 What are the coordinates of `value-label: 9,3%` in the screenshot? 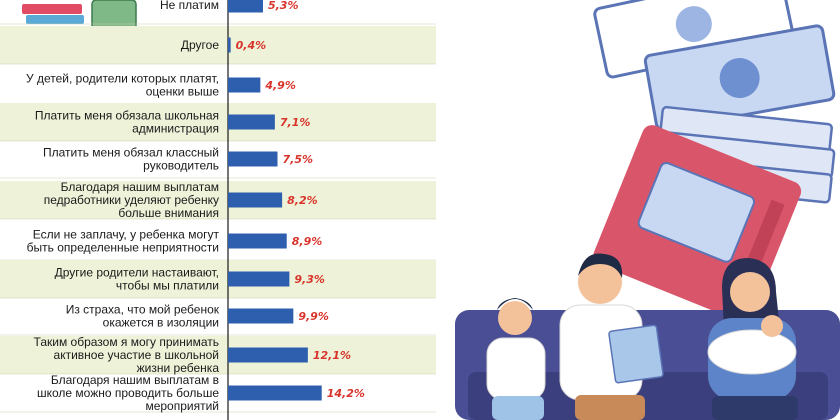 It's located at (309, 279).